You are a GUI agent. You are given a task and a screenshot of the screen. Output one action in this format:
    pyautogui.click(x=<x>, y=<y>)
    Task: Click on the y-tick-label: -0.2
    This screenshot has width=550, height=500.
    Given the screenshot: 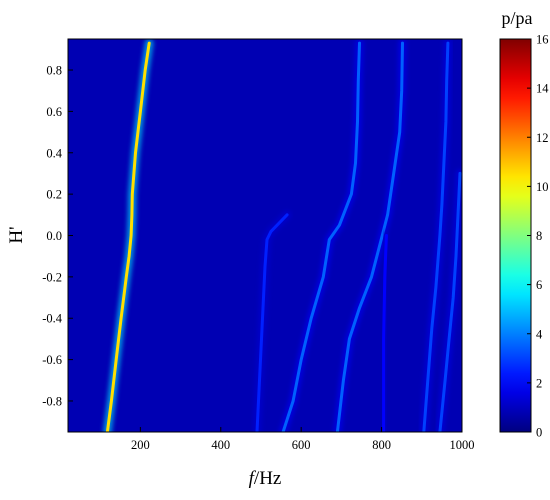 What is the action you would take?
    pyautogui.click(x=52, y=277)
    